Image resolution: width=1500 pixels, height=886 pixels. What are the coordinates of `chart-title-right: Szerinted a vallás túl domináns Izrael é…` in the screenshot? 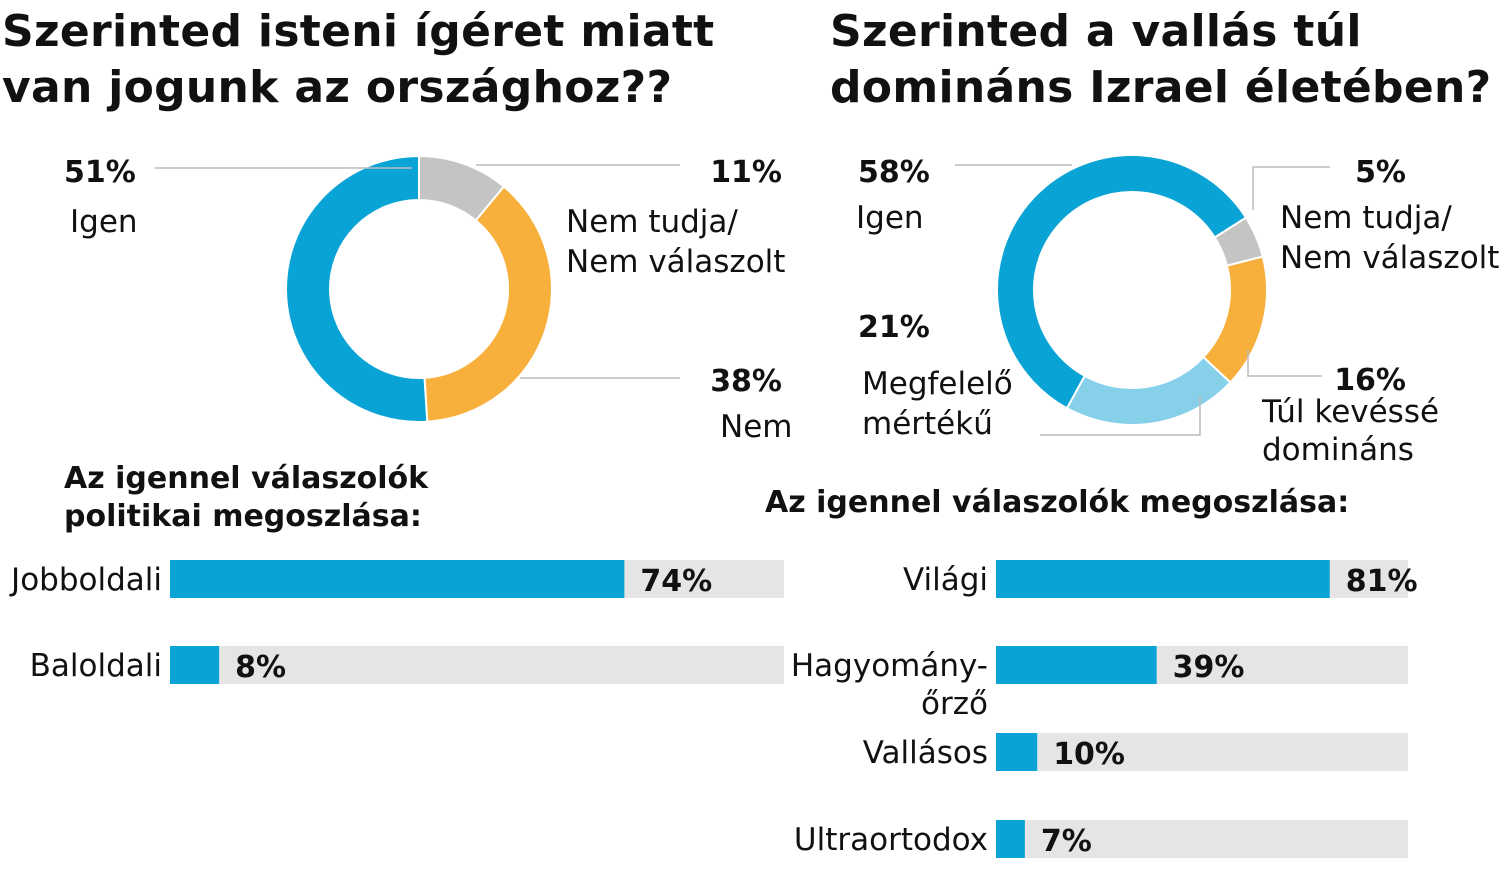 It's located at (1161, 59).